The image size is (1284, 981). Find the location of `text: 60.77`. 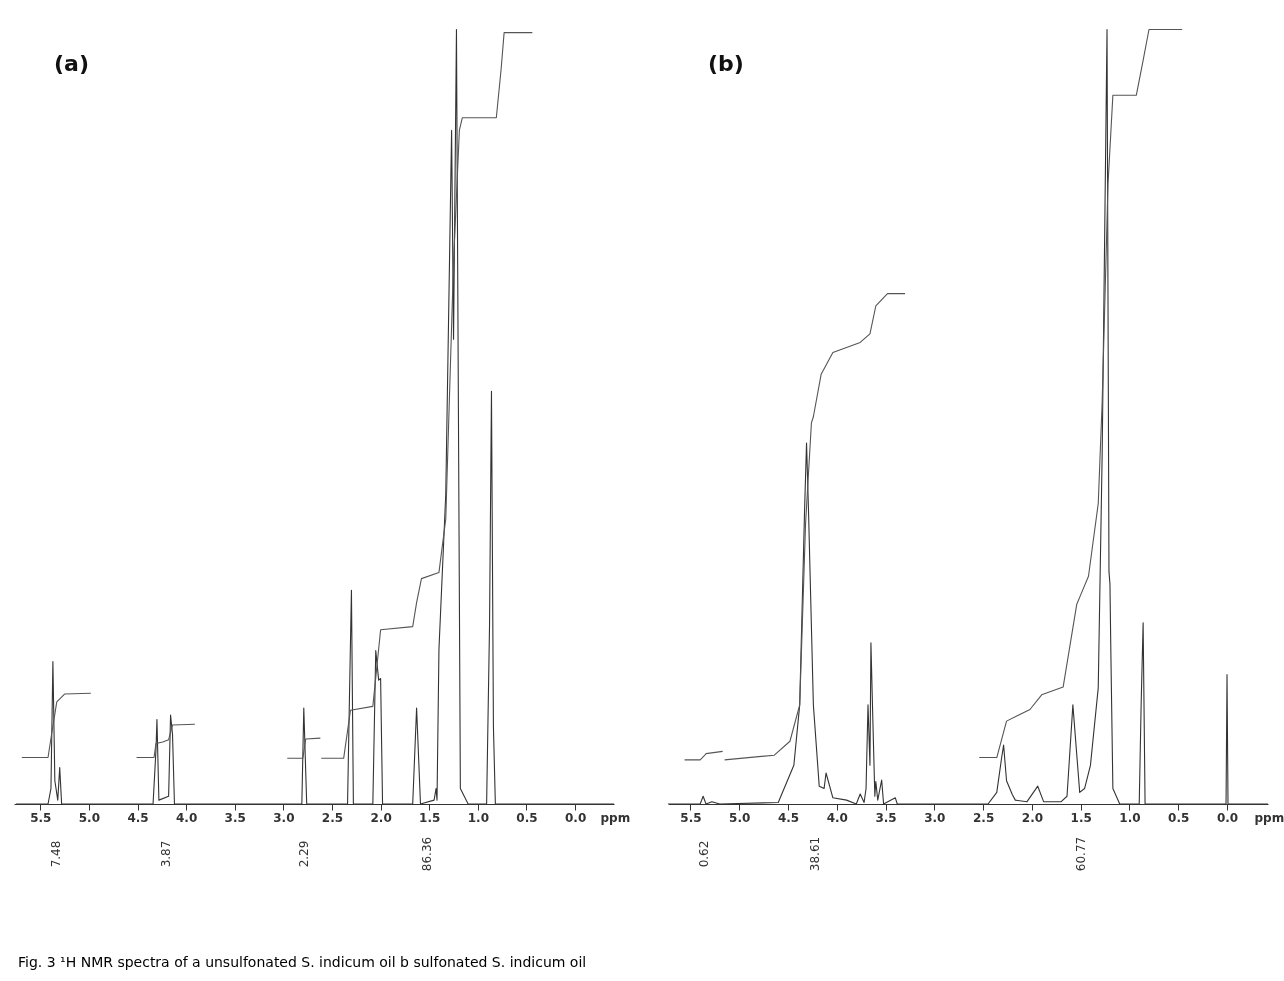

text: 60.77 is located at coordinates (1080, 854).